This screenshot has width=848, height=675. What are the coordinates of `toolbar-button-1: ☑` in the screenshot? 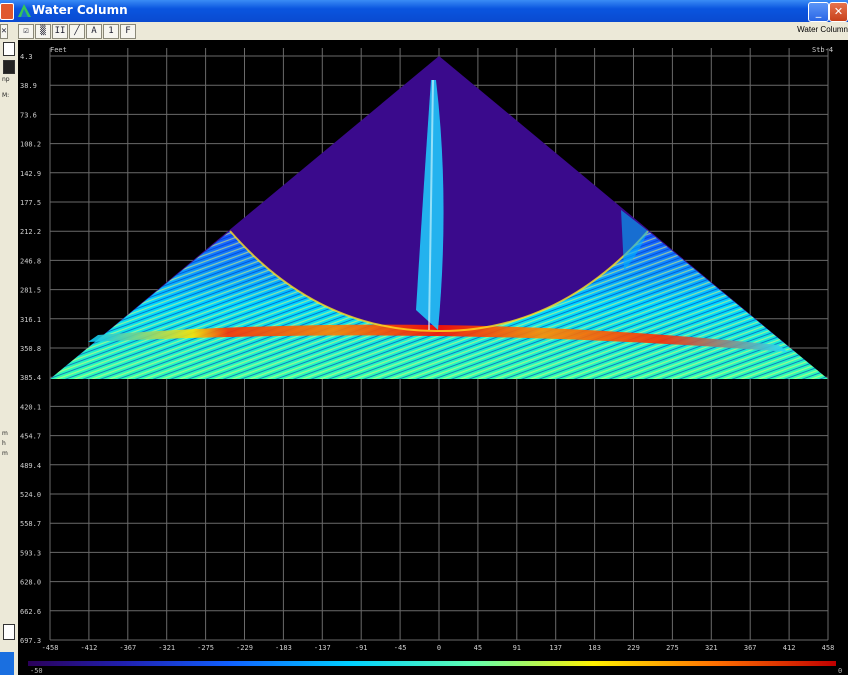 It's located at (26, 31).